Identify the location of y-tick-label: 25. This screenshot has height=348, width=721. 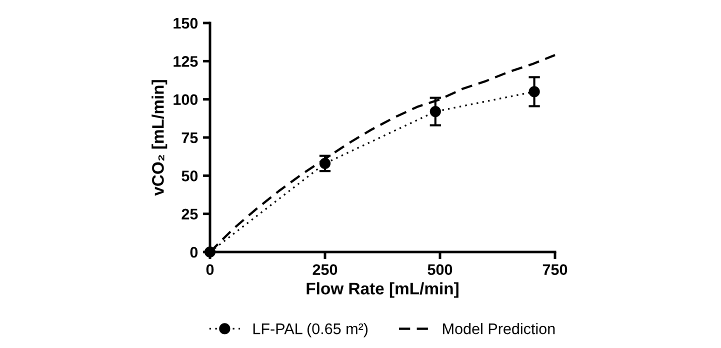
(190, 214).